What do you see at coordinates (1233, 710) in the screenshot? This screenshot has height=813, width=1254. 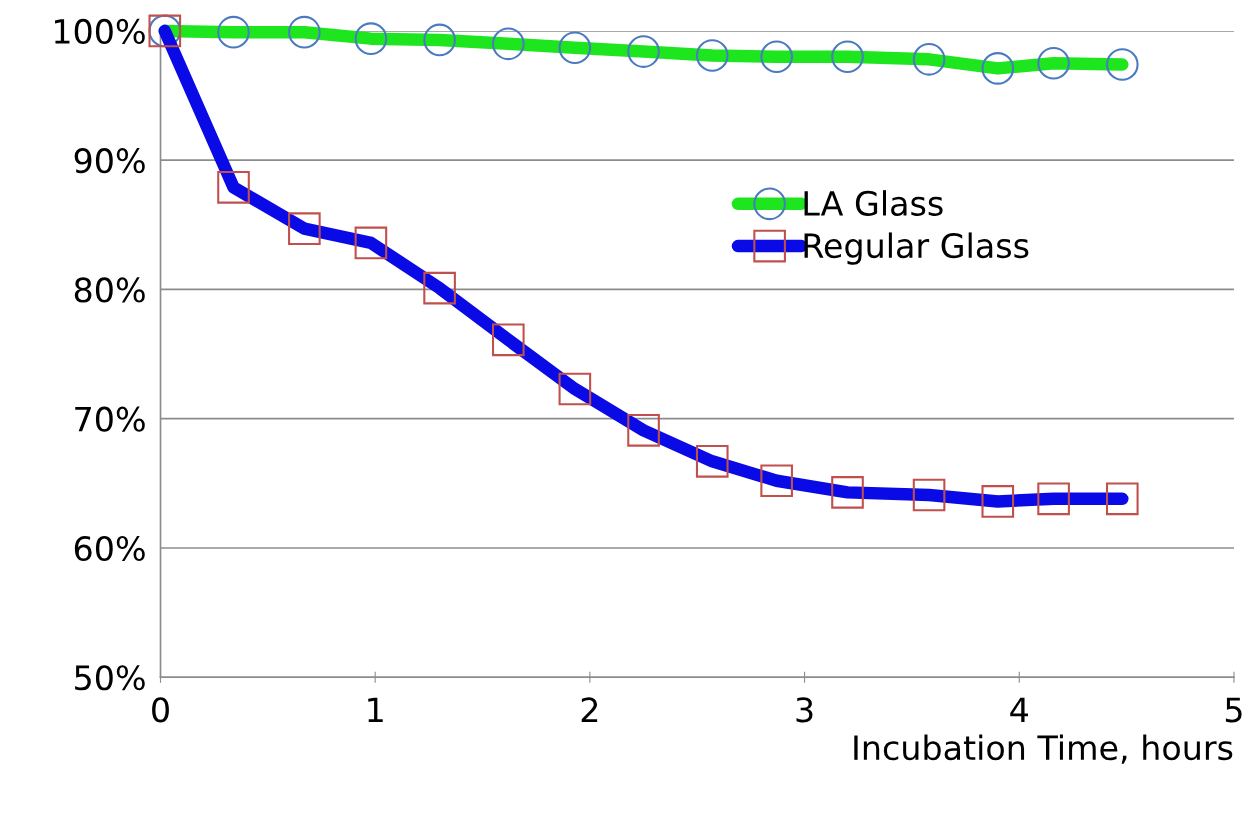 I see `x-tick-label: 5` at bounding box center [1233, 710].